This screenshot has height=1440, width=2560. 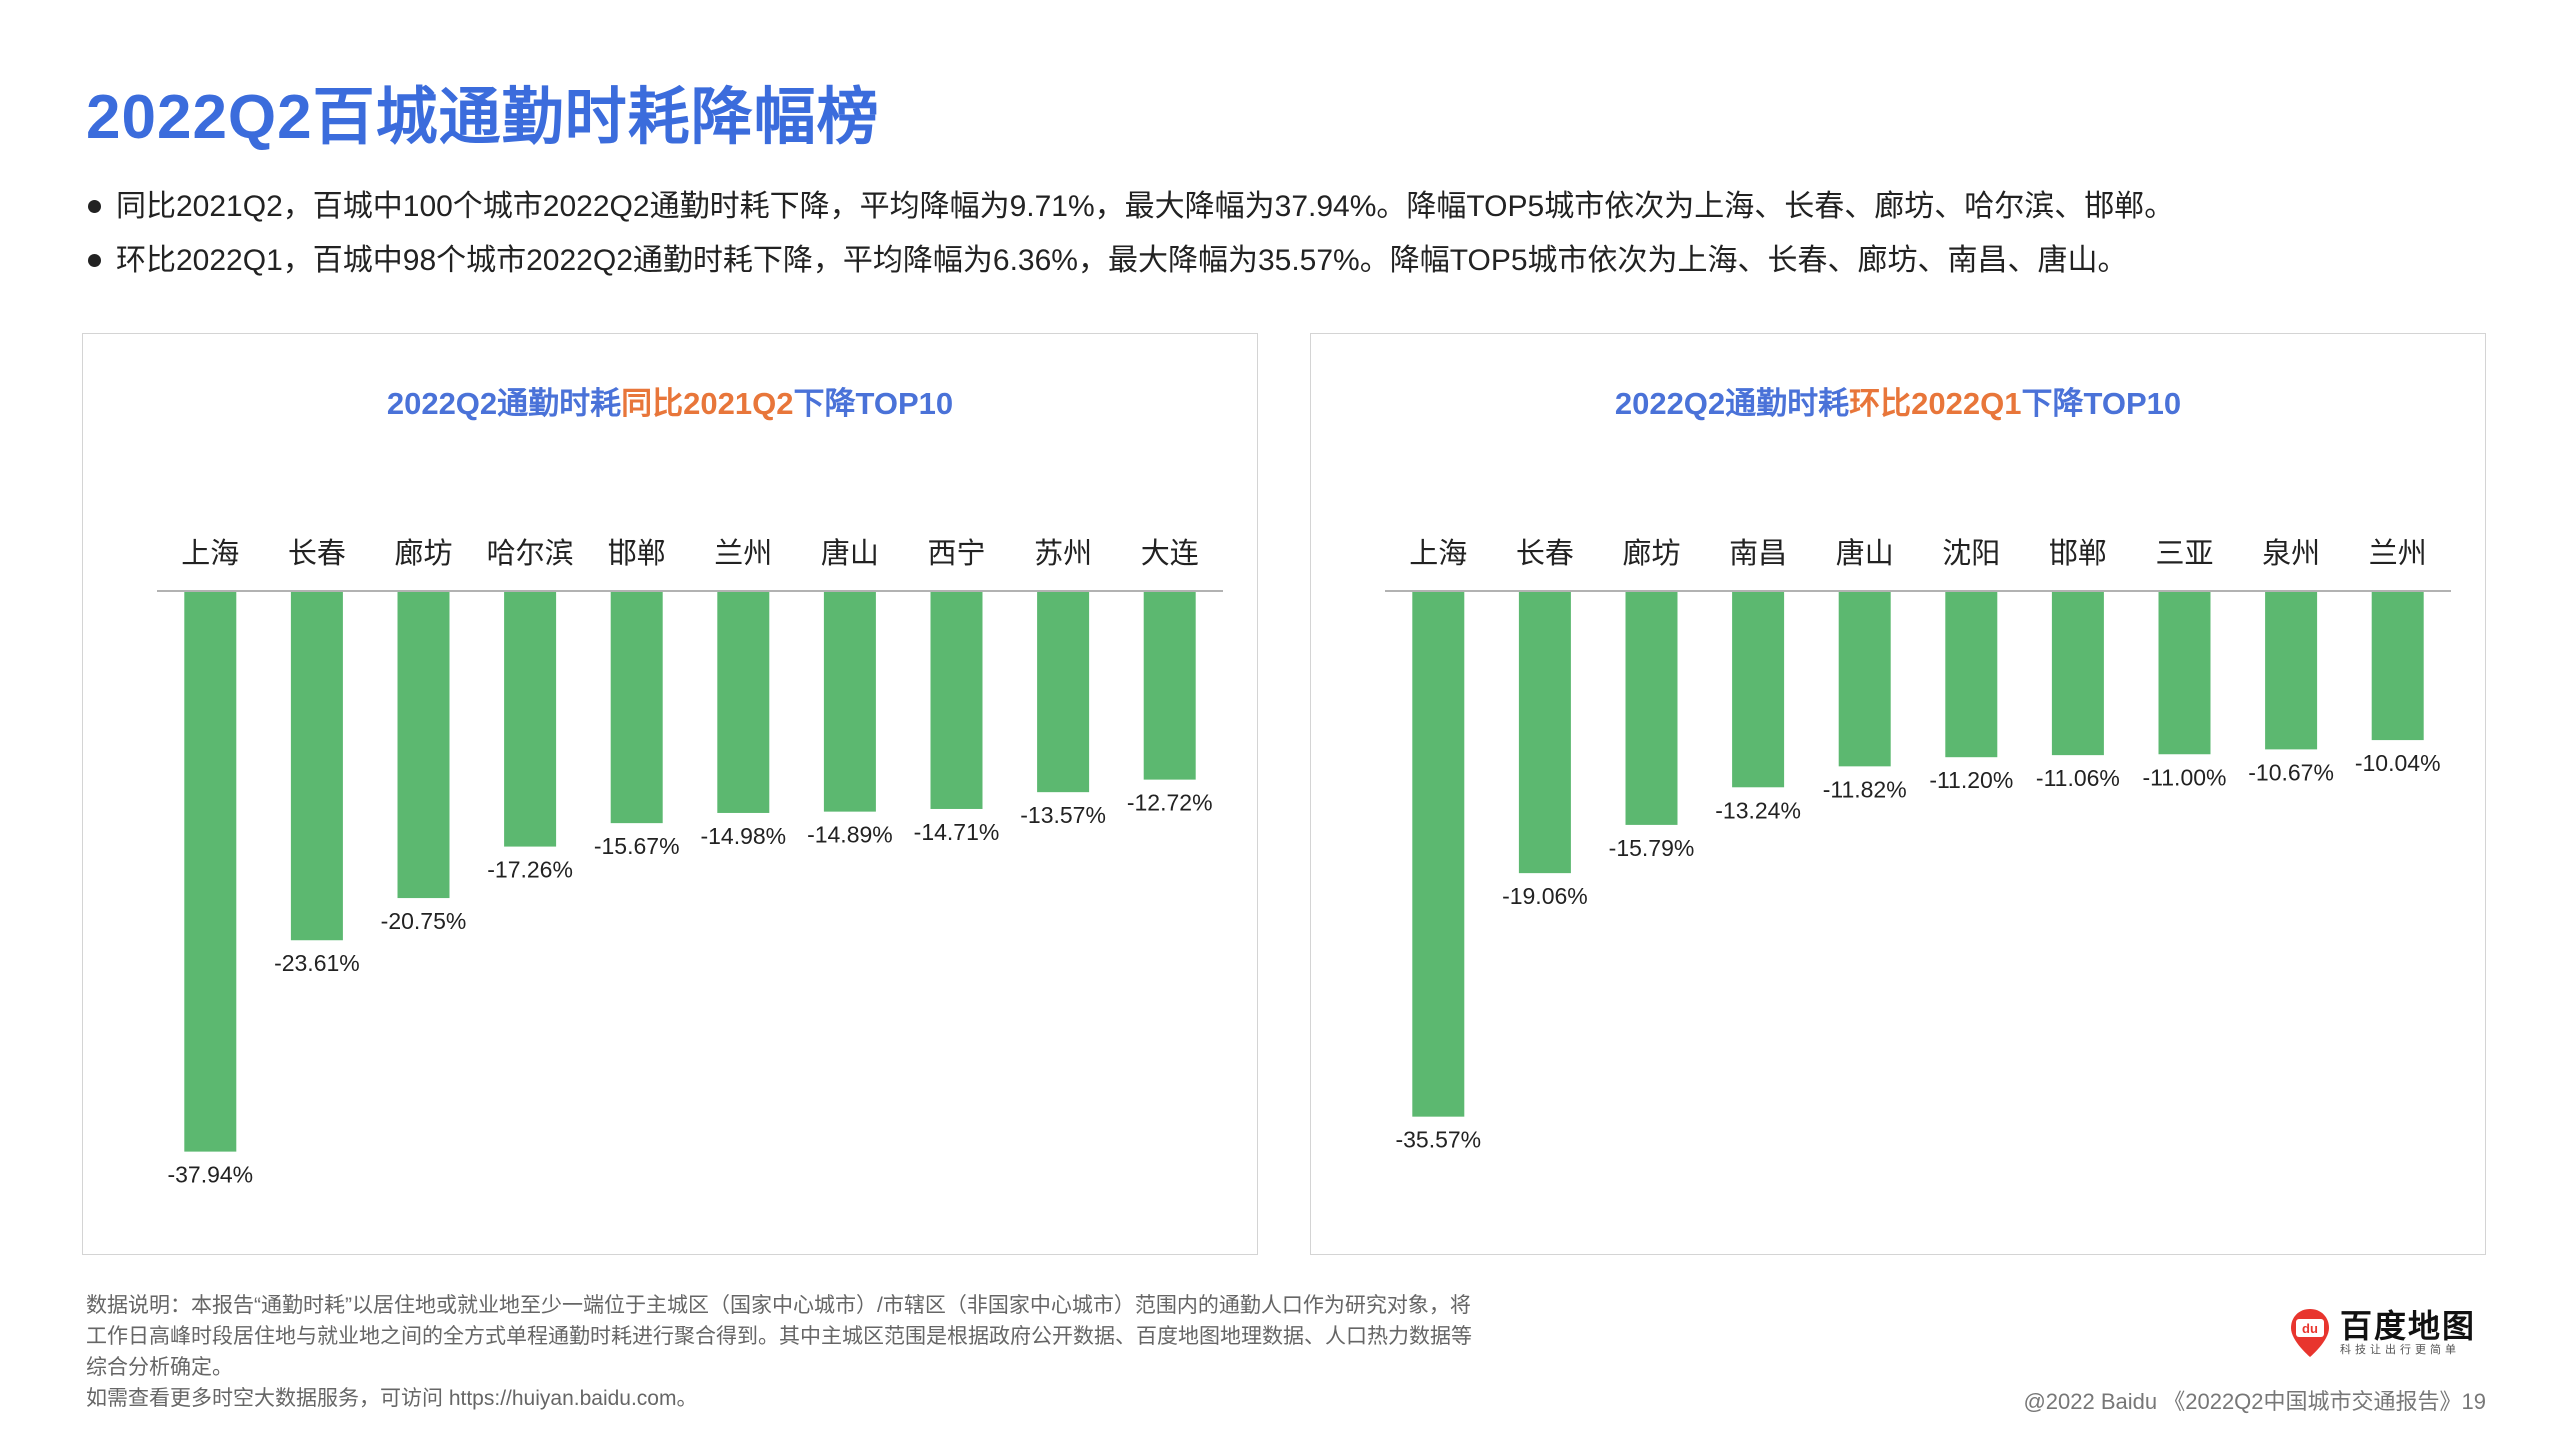 I want to click on value-label: -15.79%, so click(x=1652, y=848).